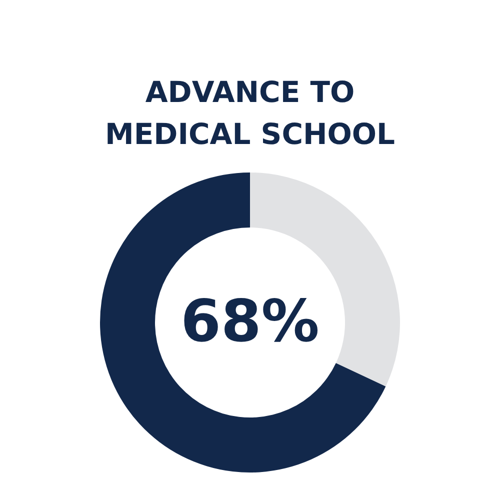 Image resolution: width=500 pixels, height=500 pixels. What do you see at coordinates (250, 113) in the screenshot?
I see `chart-title: ADVANCE TO MEDICAL SCHOOL` at bounding box center [250, 113].